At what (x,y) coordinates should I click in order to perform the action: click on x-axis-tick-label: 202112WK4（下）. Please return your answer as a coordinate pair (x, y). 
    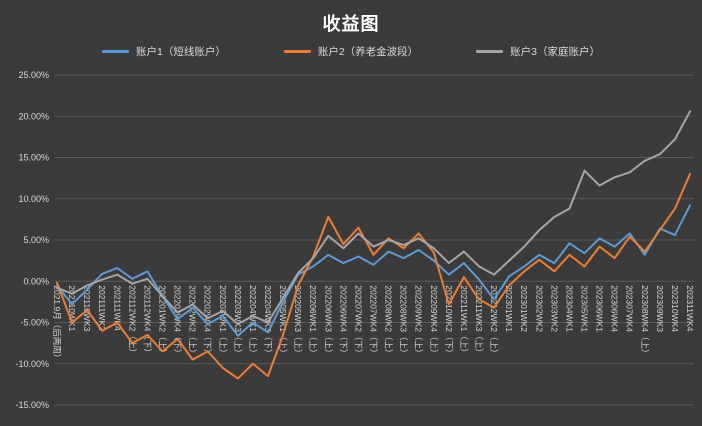
    Looking at the image, I should click on (147, 321).